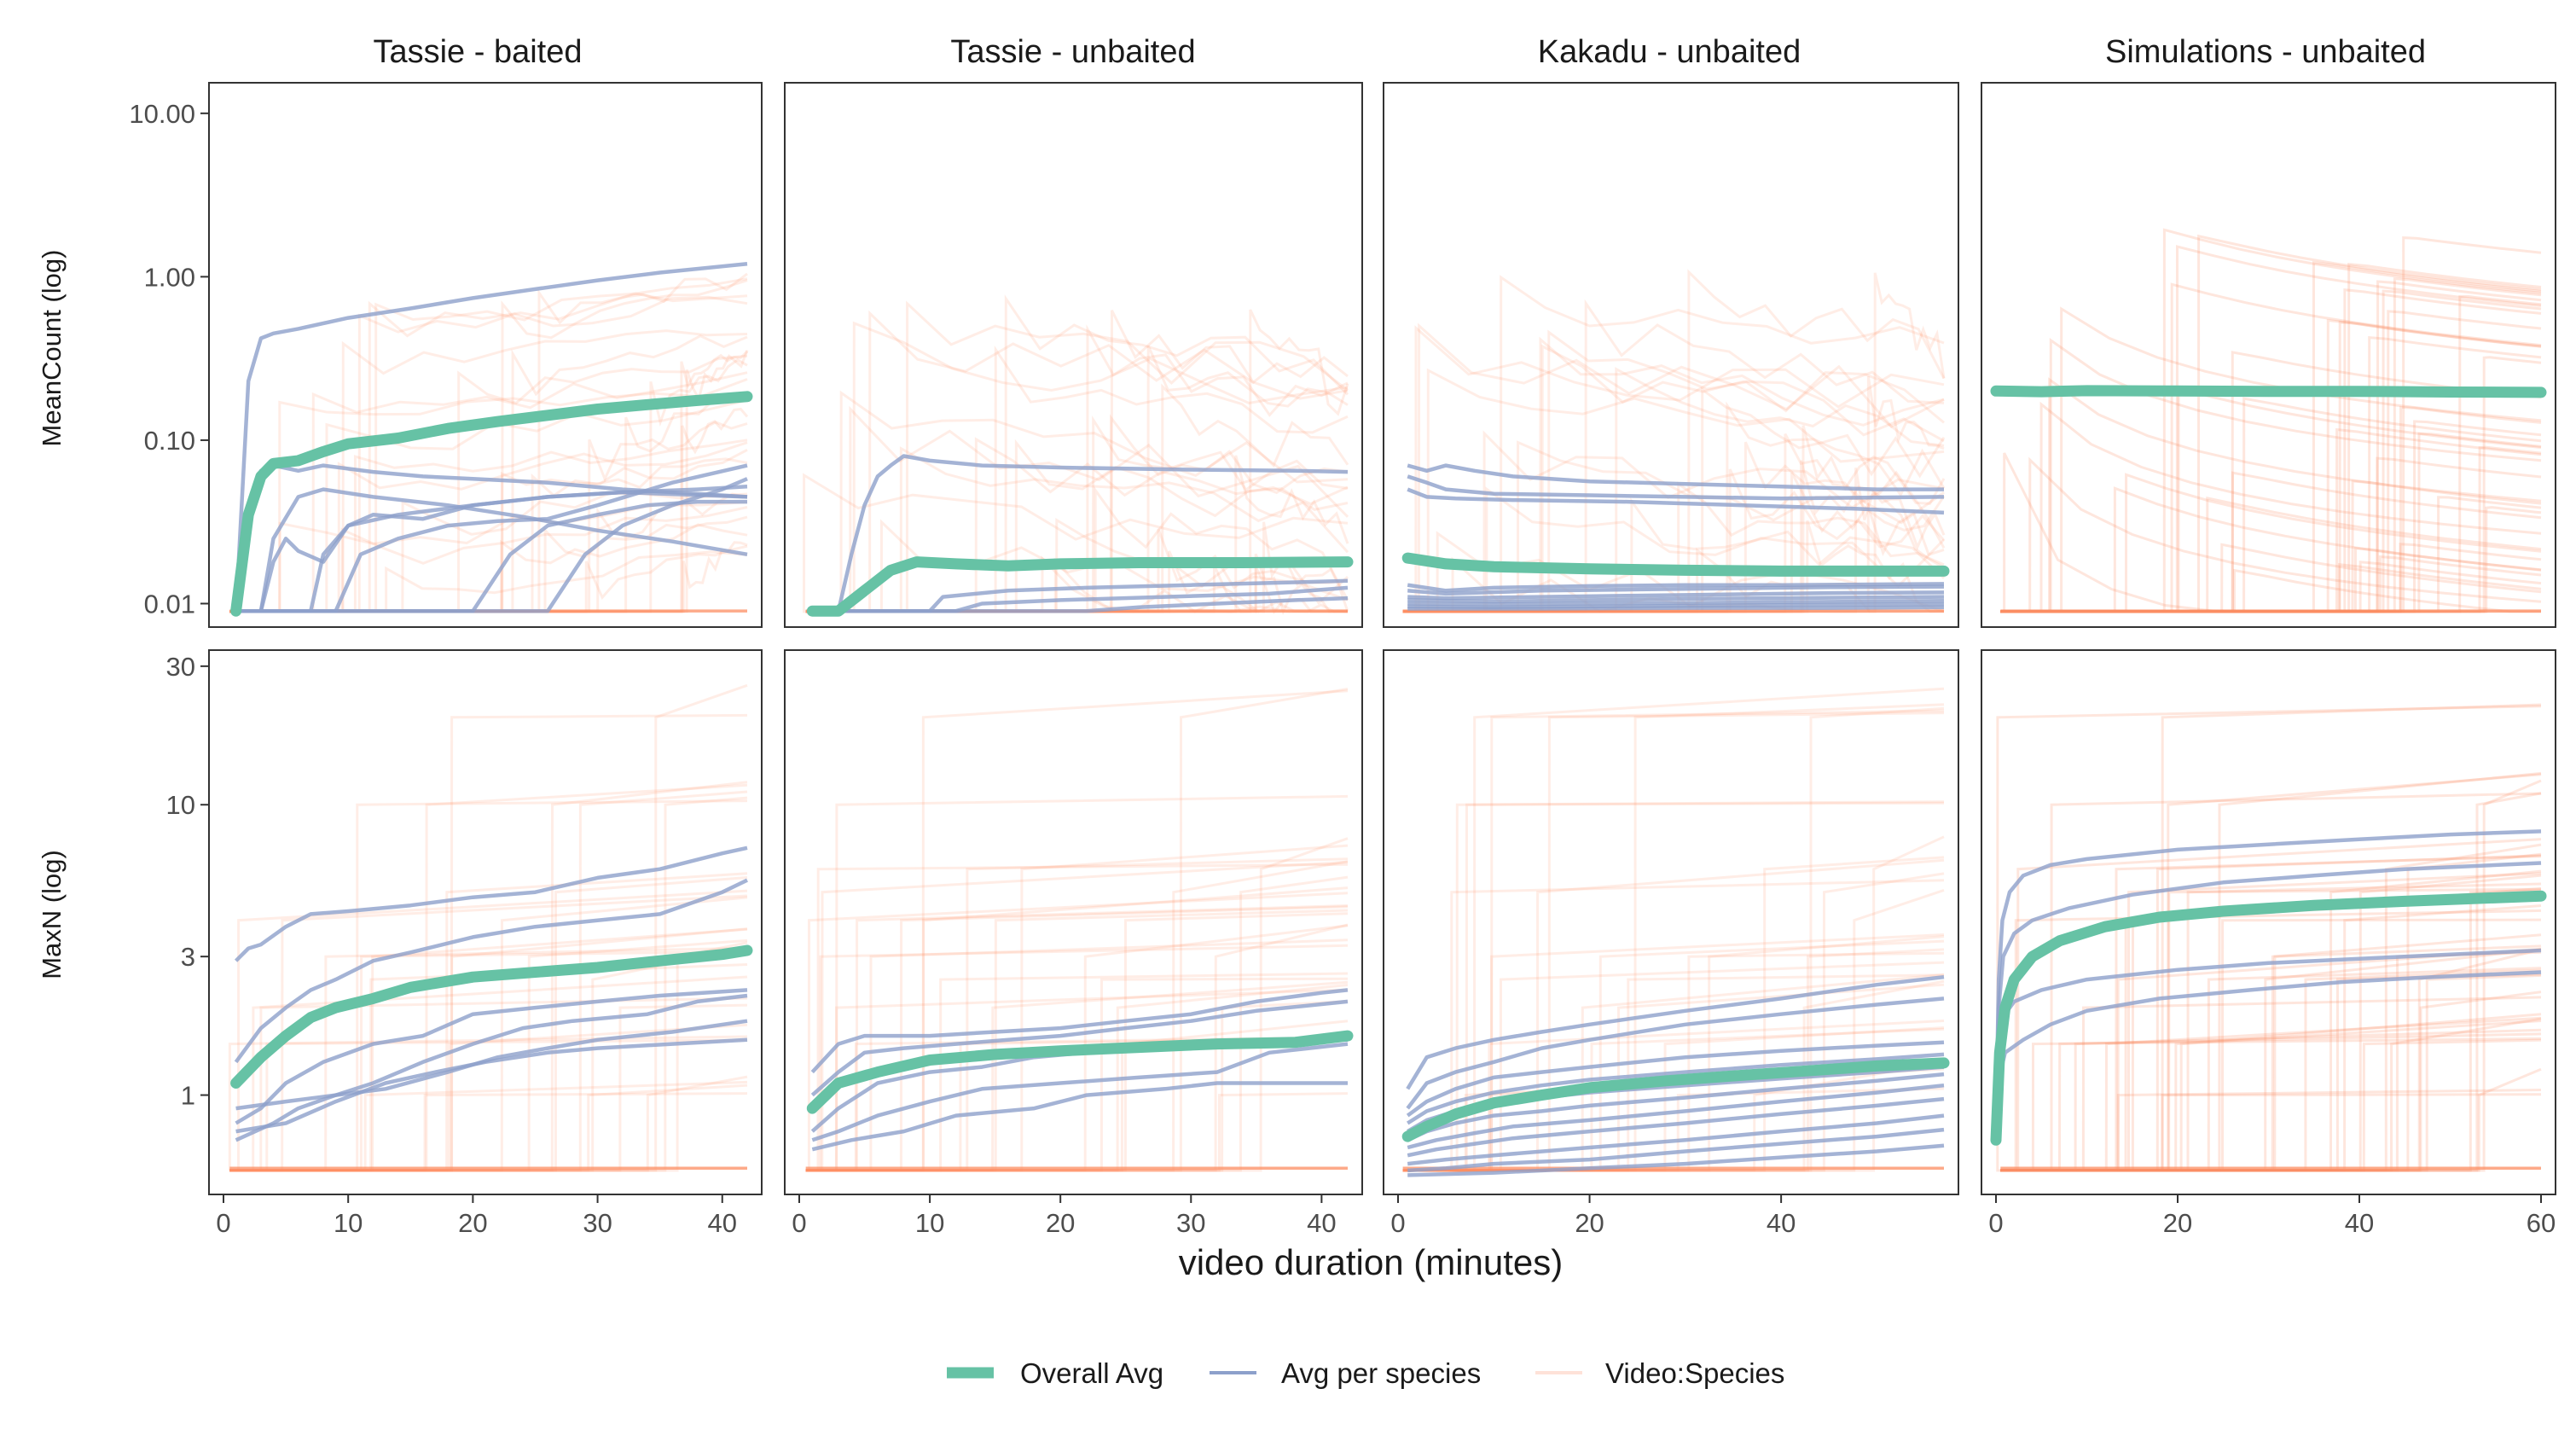  Describe the element at coordinates (52, 914) in the screenshot. I see `y-axis-label-bottom: MaxN (log)` at that location.